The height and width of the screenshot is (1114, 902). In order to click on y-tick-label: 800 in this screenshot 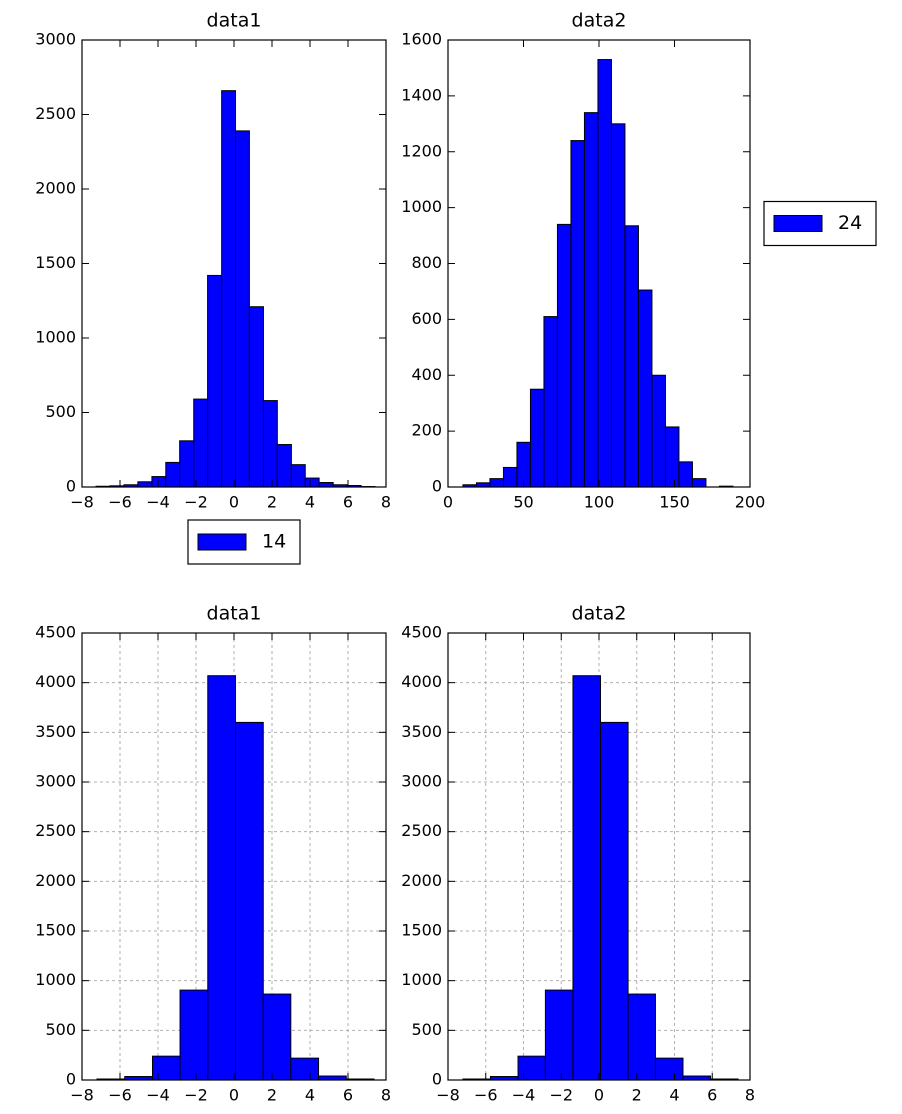, I will do `click(426, 262)`.